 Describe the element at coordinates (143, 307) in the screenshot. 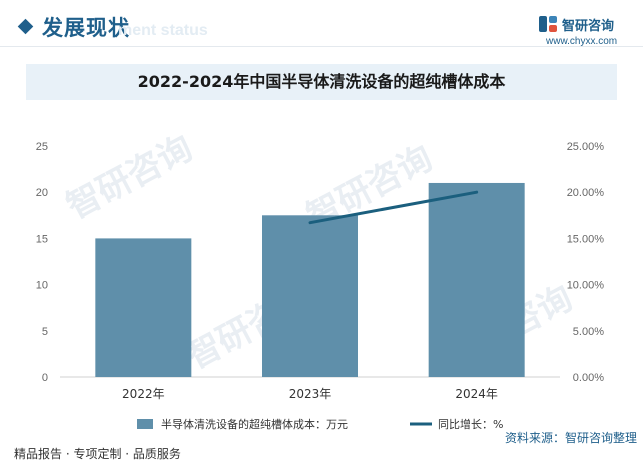

I see `bar-2022年` at that location.